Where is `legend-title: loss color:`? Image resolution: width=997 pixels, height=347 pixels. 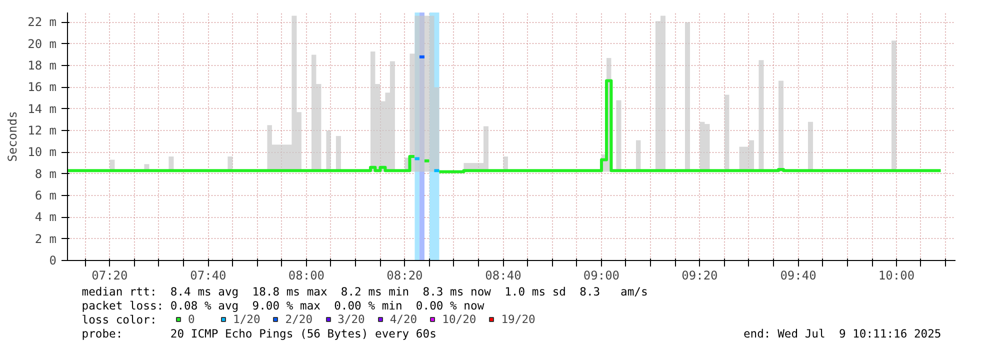
legend-title: loss color: is located at coordinates (119, 319).